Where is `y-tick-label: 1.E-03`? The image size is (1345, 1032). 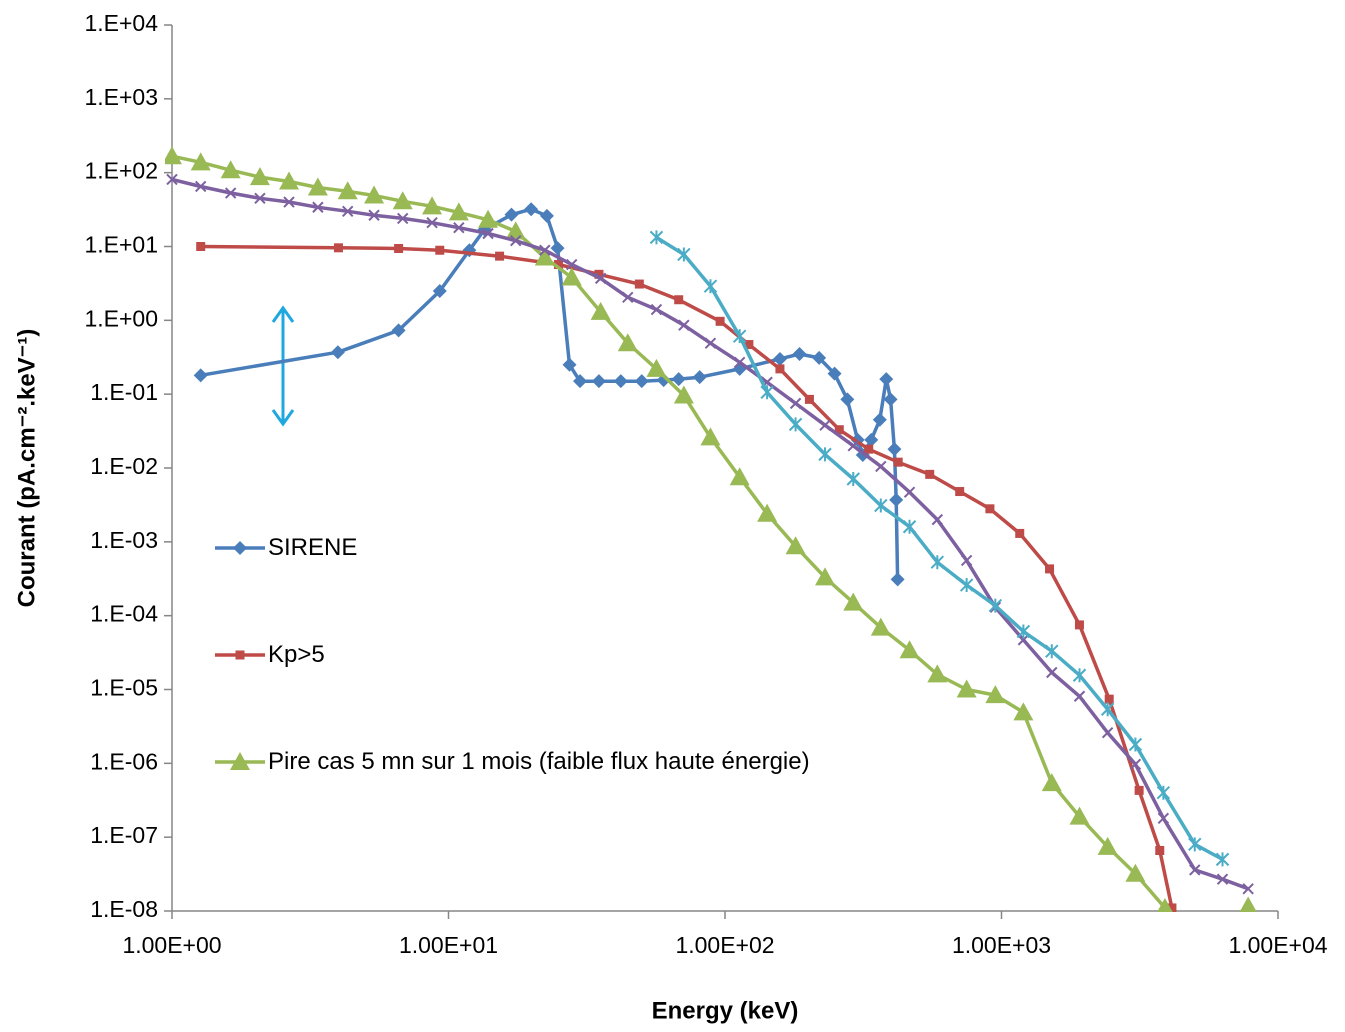
y-tick-label: 1.E-03 is located at coordinates (124, 540).